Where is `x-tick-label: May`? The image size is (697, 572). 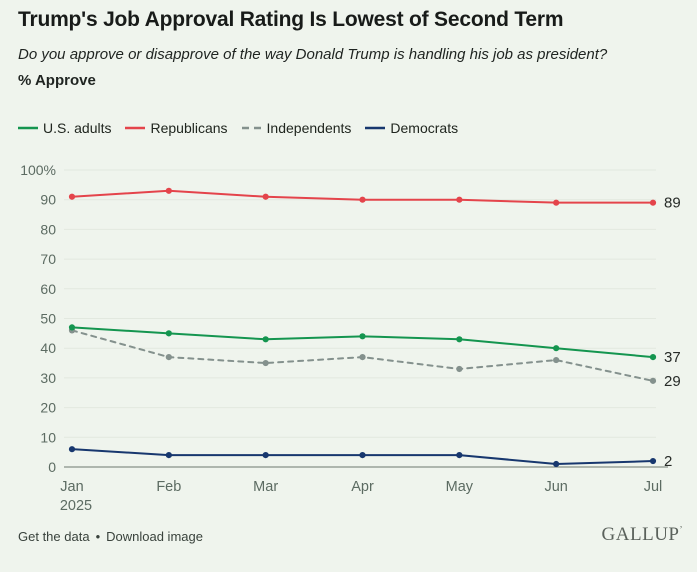
x-tick-label: May is located at coordinates (460, 487).